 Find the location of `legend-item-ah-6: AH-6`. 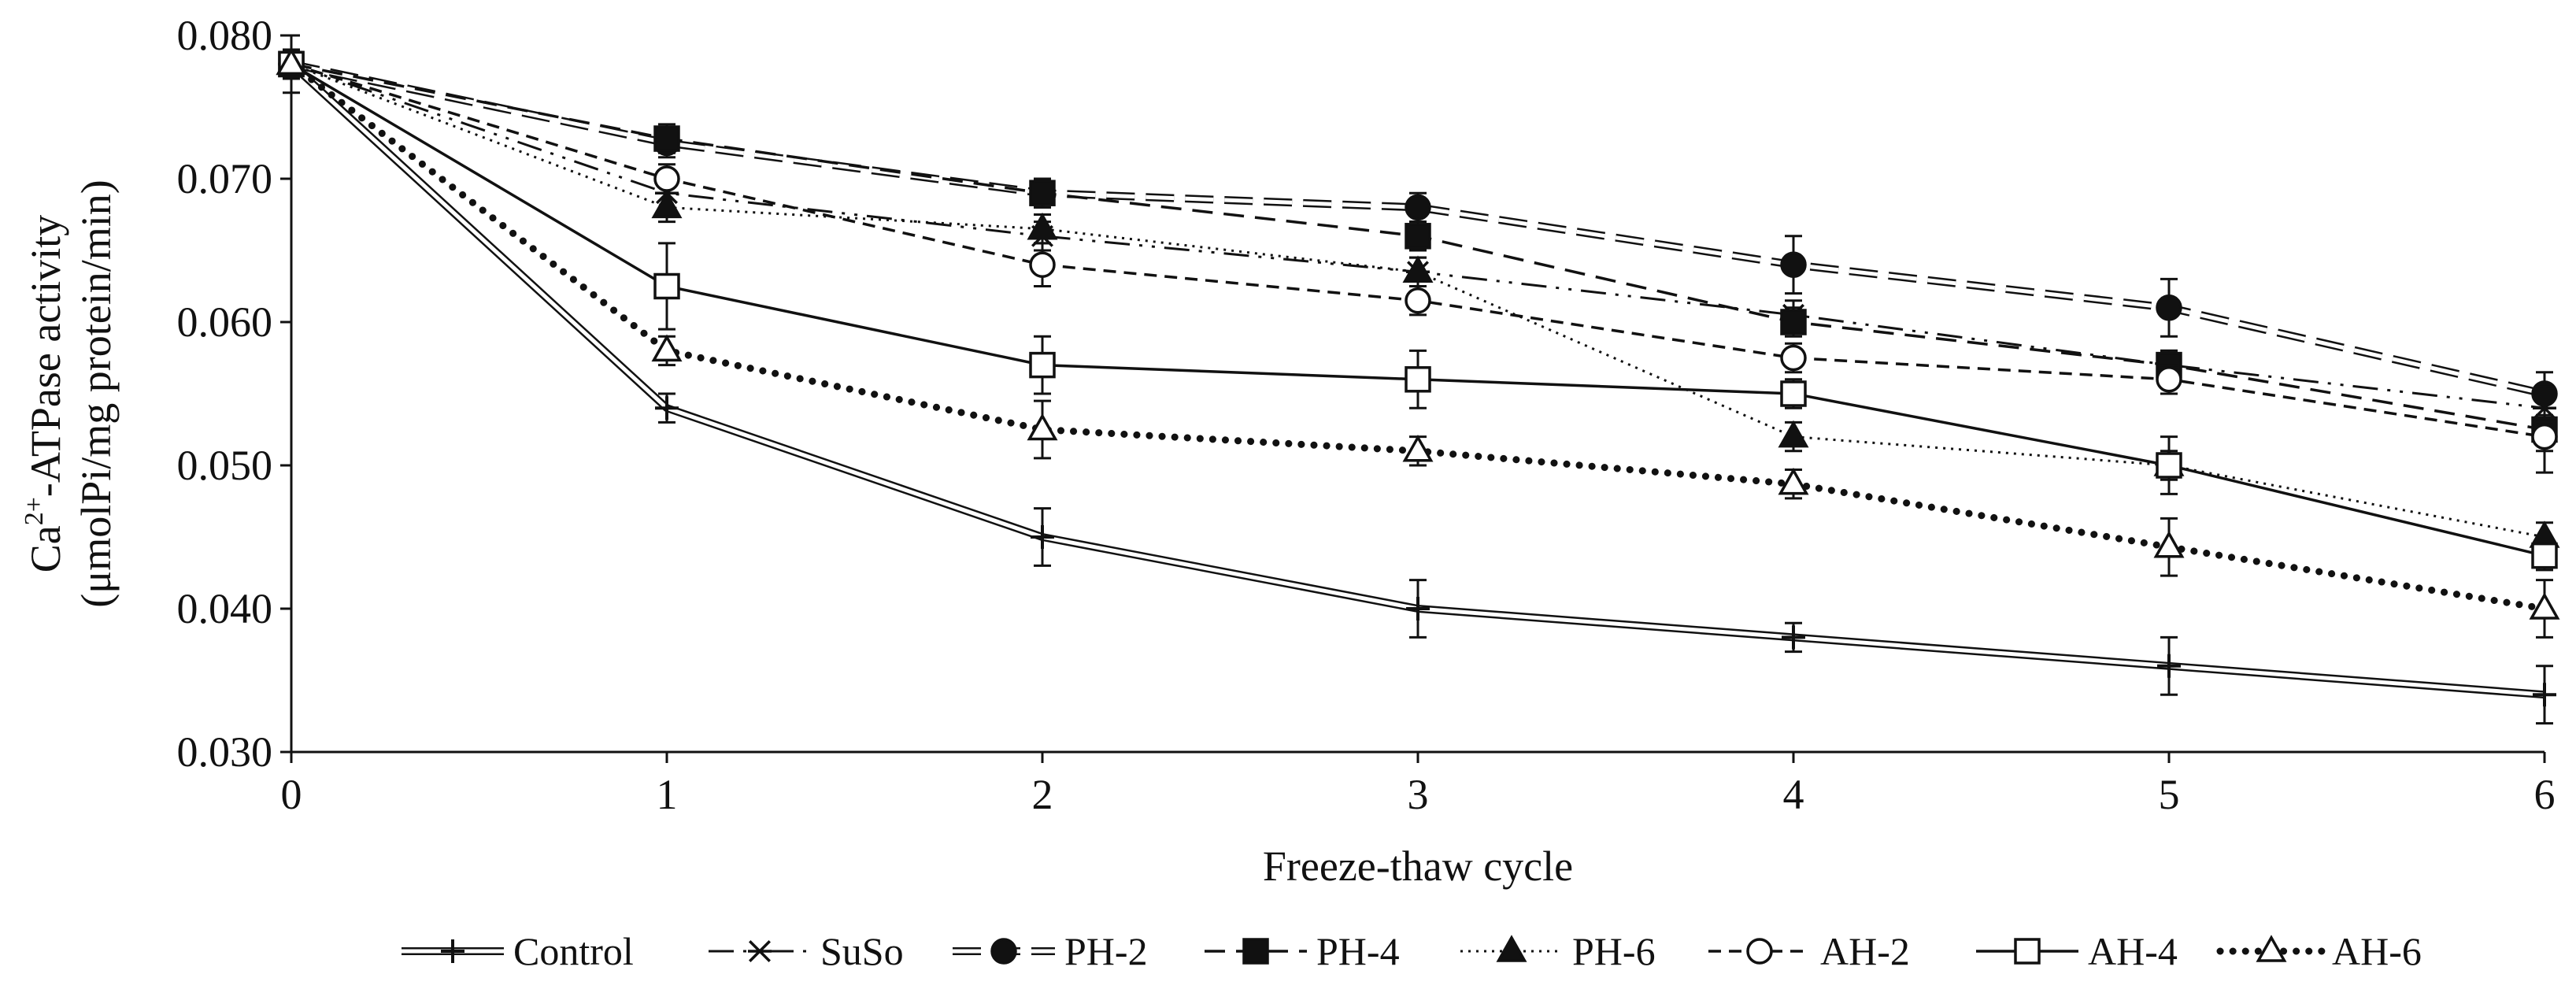

legend-item-ah-6: AH-6 is located at coordinates (2319, 951).